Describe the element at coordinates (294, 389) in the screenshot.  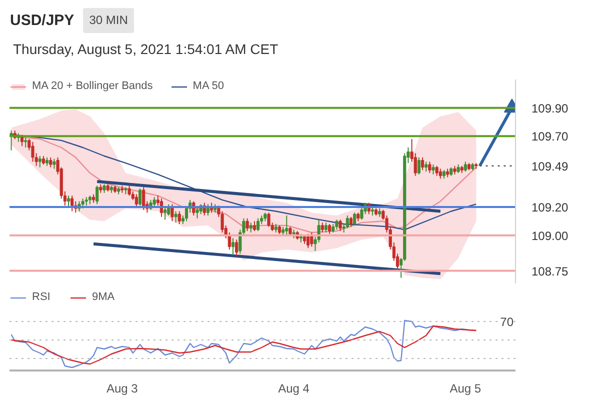
I see `x-tick-label: Aug 4` at that location.